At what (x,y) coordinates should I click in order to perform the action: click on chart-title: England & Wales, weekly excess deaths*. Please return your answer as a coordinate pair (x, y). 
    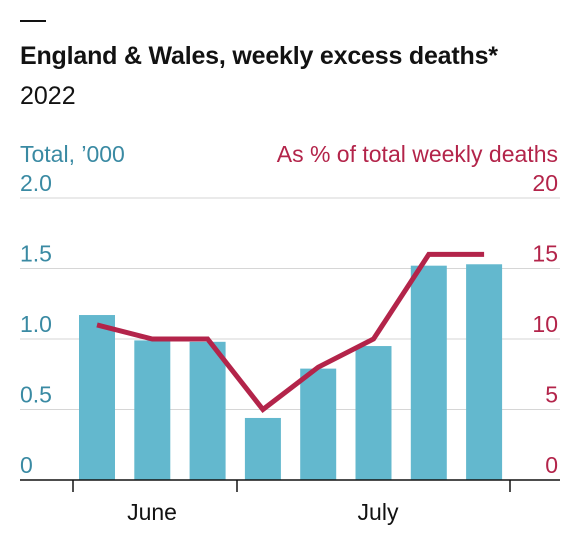
    Looking at the image, I should click on (259, 56).